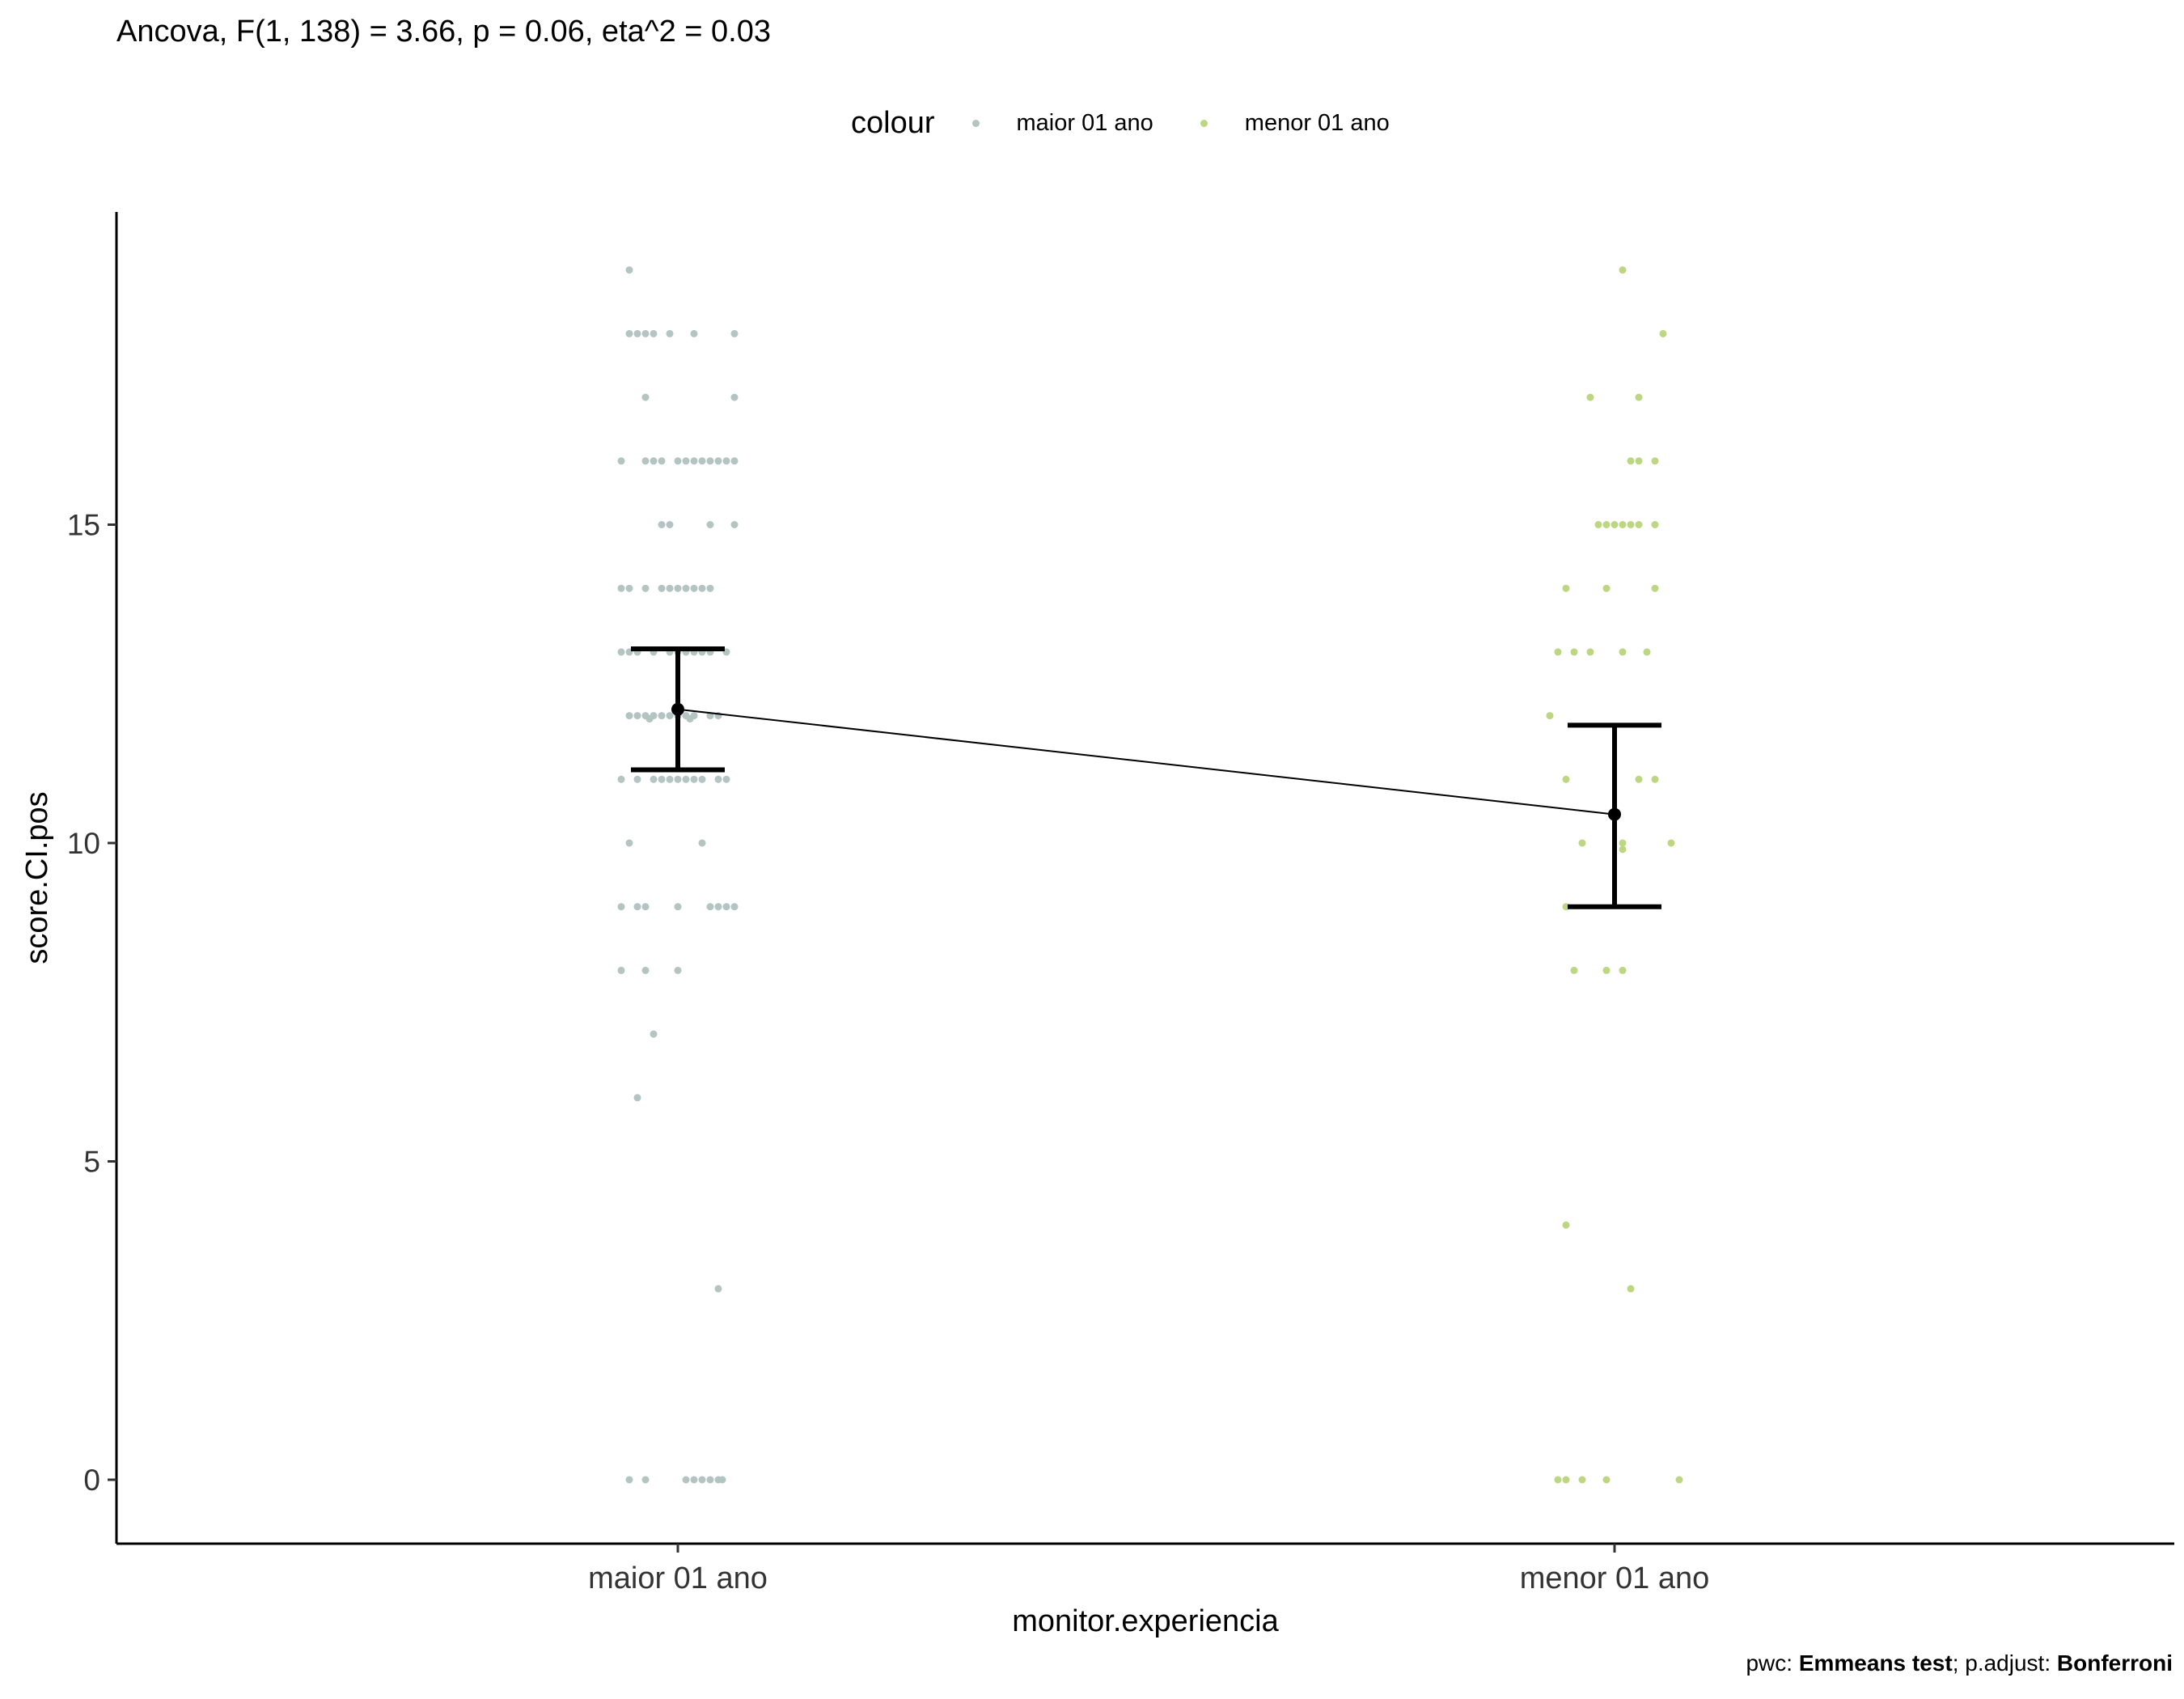 The image size is (2184, 1699). Describe the element at coordinates (37, 878) in the screenshot. I see `y-axis-label: score.CI.pos` at that location.